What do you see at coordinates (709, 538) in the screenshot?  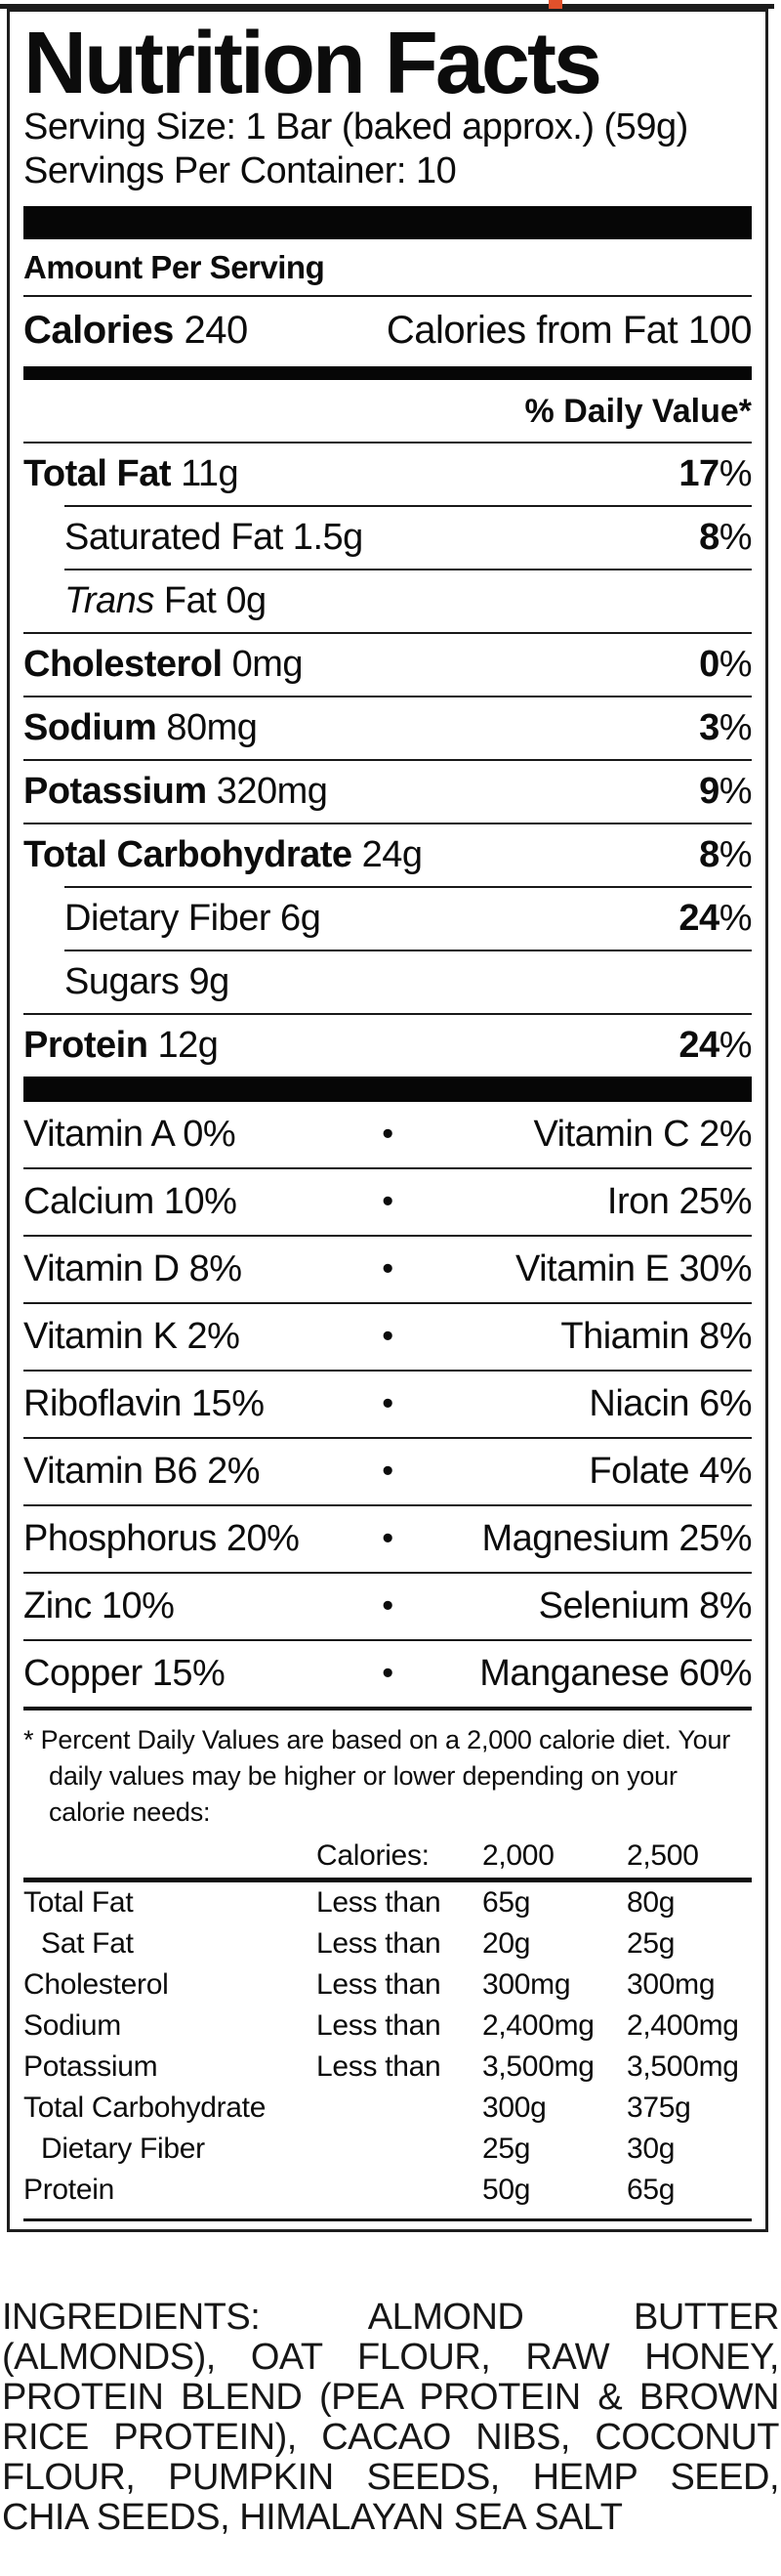 I see `dv-number: 8` at bounding box center [709, 538].